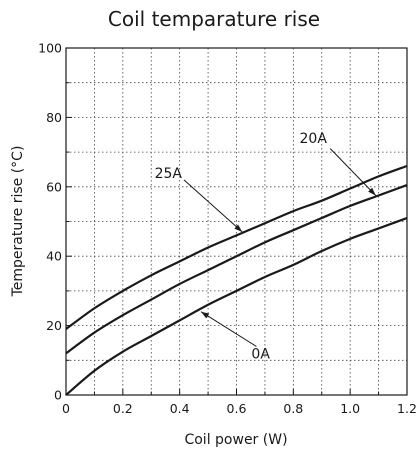 The image size is (417, 455). What do you see at coordinates (372, 191) in the screenshot?
I see `annotation-arrowhead-20a` at bounding box center [372, 191].